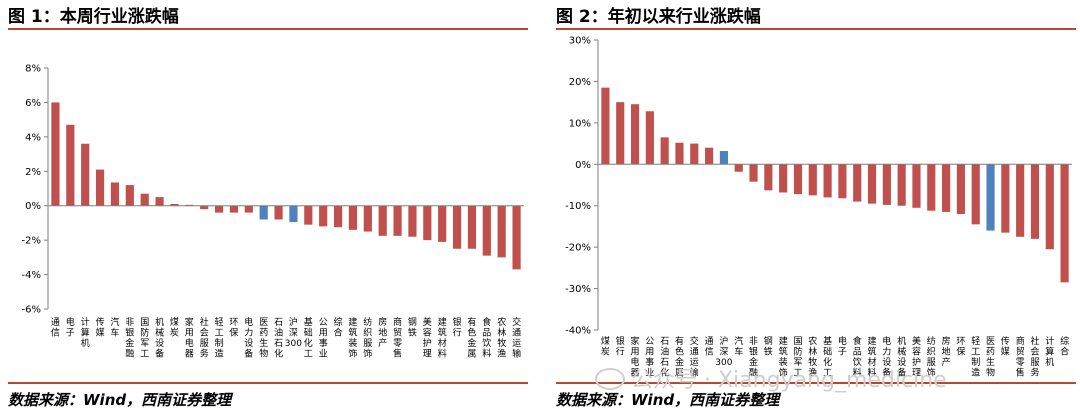 Image resolution: width=1080 pixels, height=415 pixels. I want to click on category-label: 房地产, so click(382, 332).